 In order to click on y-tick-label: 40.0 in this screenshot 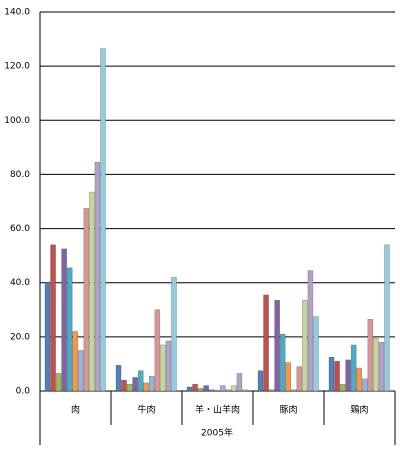, I will do `click(20, 283)`.